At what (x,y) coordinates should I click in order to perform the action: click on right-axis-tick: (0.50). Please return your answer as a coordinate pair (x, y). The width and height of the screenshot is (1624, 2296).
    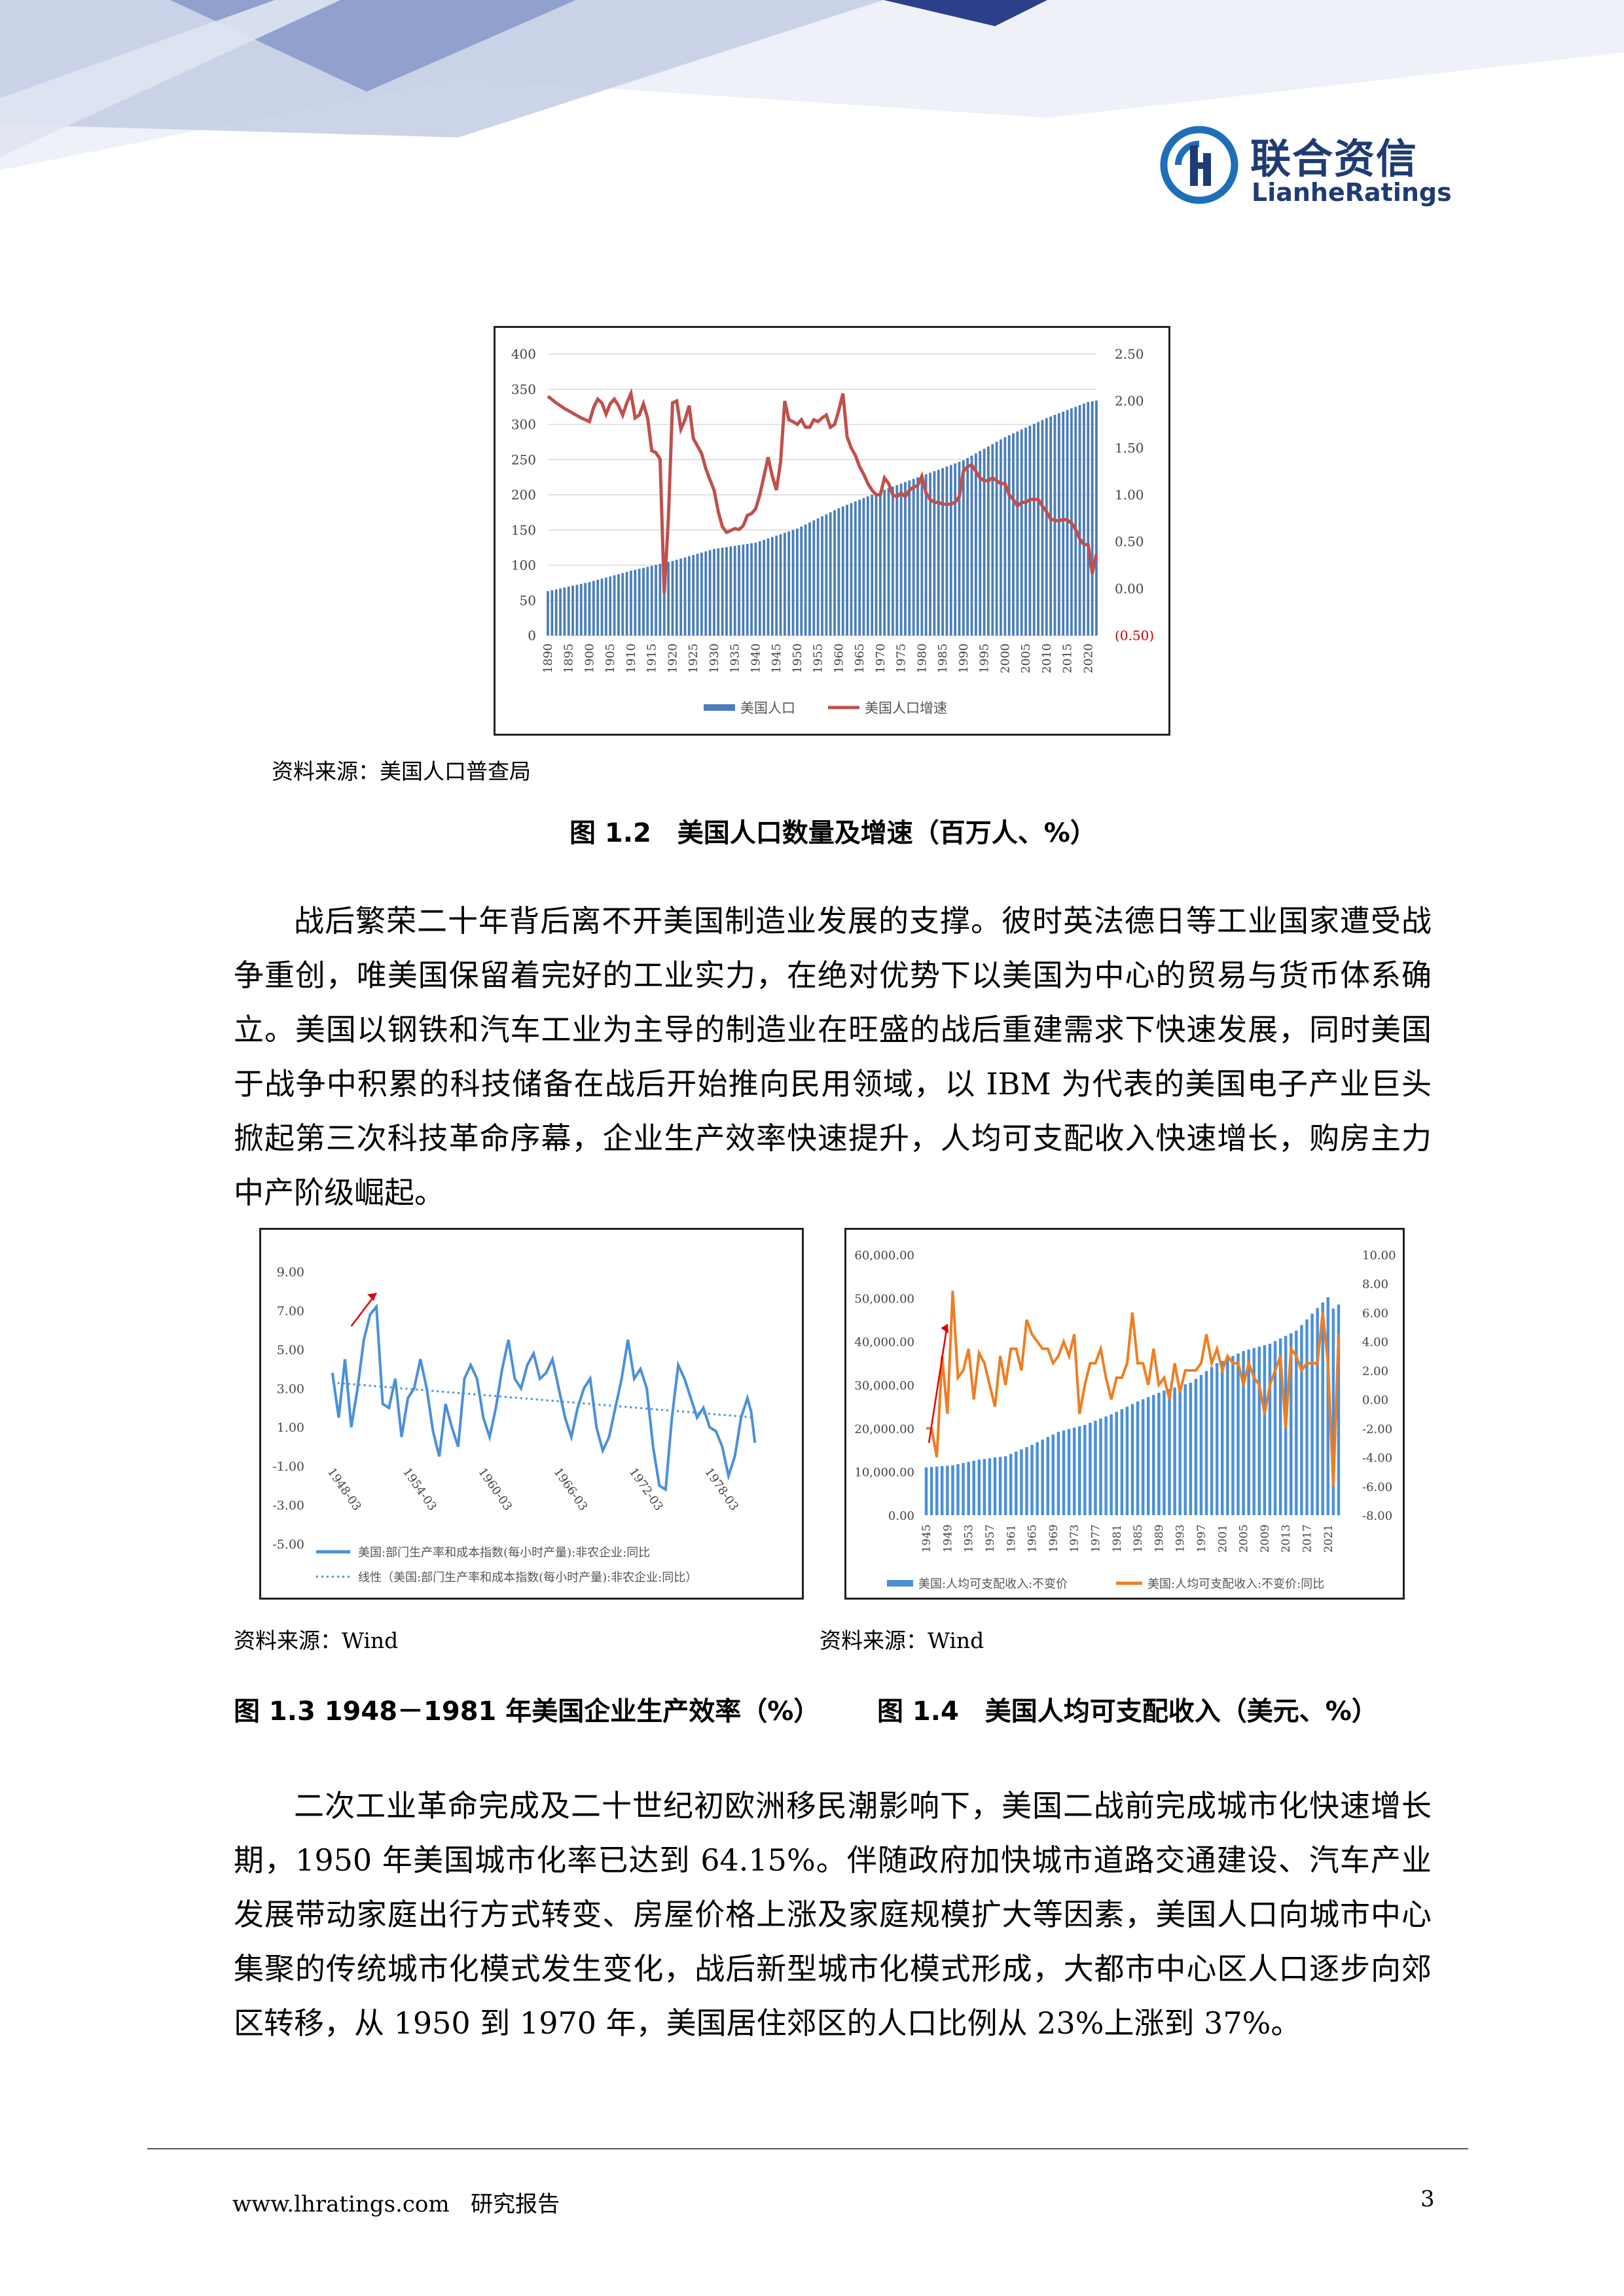
    Looking at the image, I should click on (1134, 635).